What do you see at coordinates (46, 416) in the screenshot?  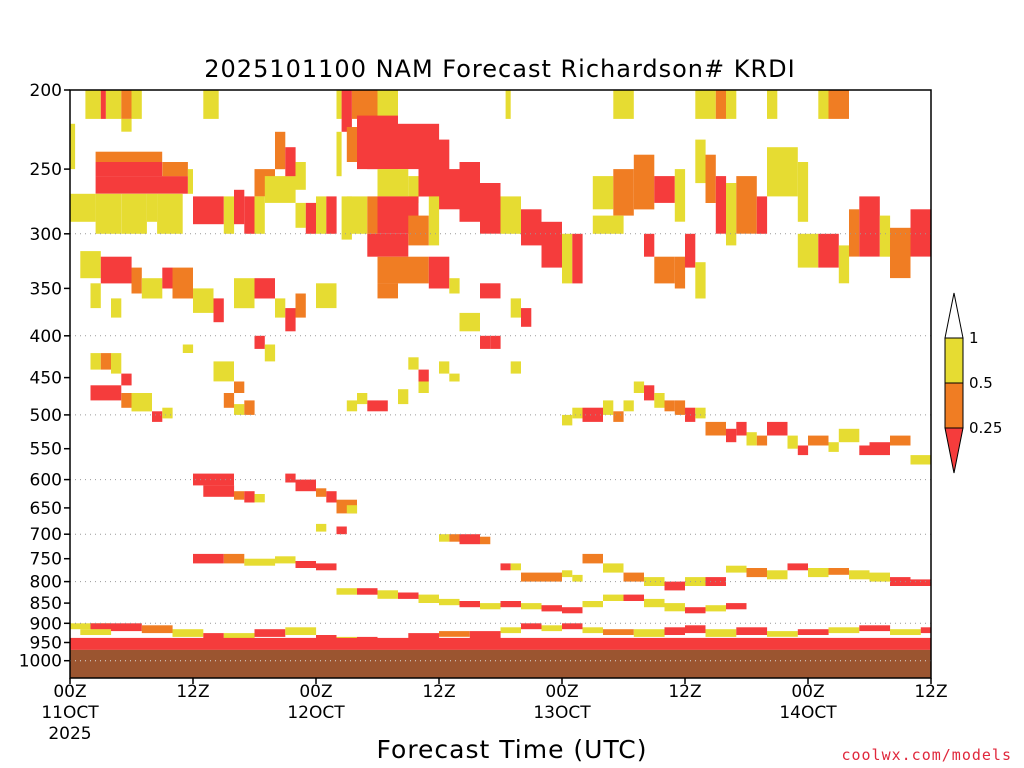 I see `y-tick-label: 500` at bounding box center [46, 416].